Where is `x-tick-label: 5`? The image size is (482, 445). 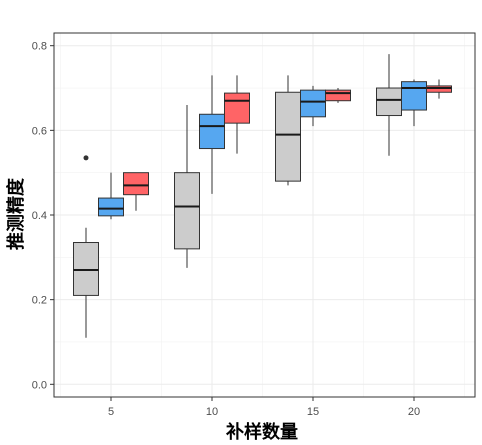 x-tick-label: 5 is located at coordinates (111, 412).